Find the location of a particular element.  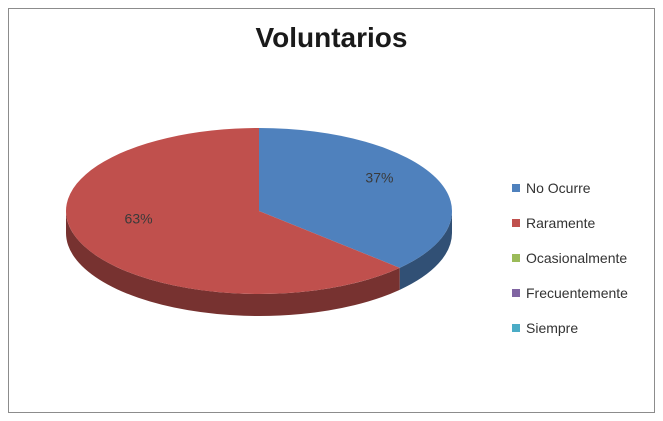

data-label-raramente: 63% is located at coordinates (139, 218).